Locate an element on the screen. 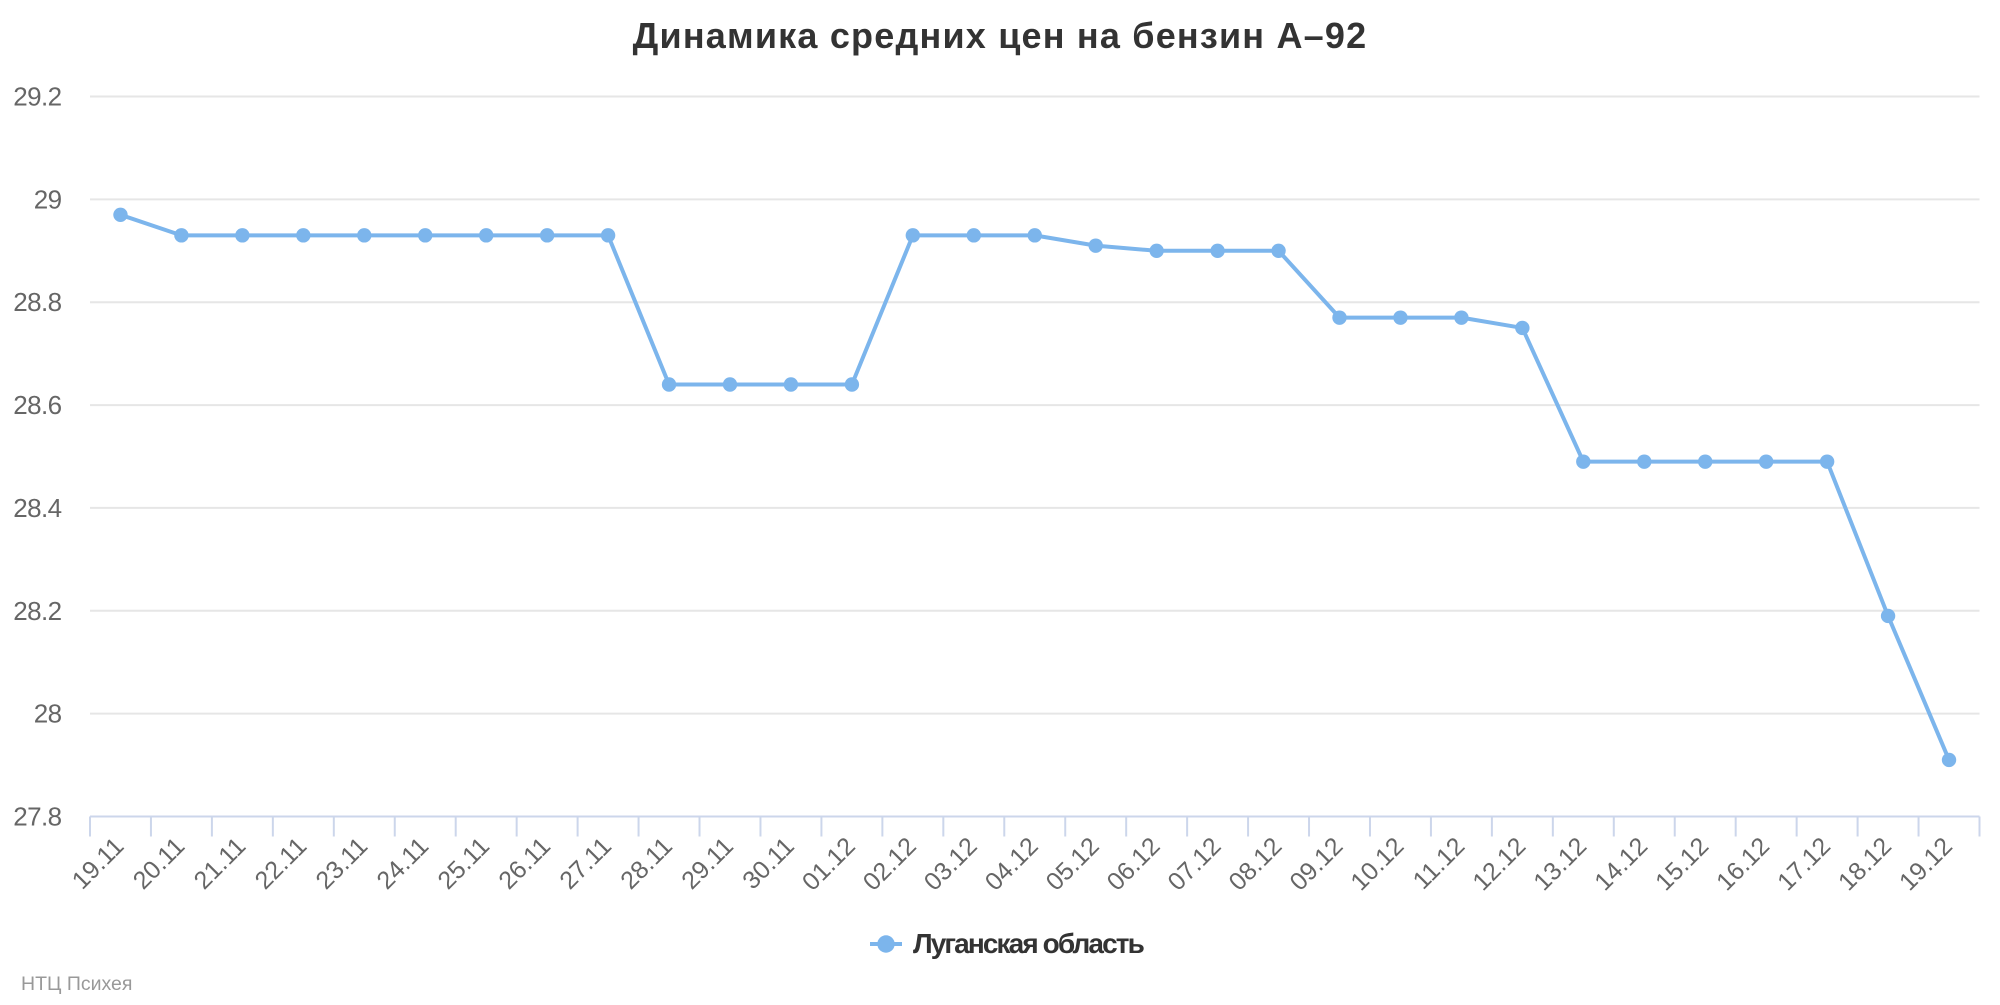  svg-text:Динамика средних цен на бензин: Динамика средних цен на бензин А–92 is located at coordinates (1000, 35).